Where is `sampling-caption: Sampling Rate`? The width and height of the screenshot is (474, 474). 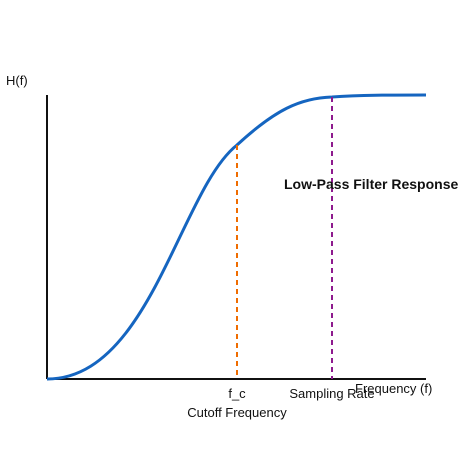
sampling-caption: Sampling Rate is located at coordinates (331, 393).